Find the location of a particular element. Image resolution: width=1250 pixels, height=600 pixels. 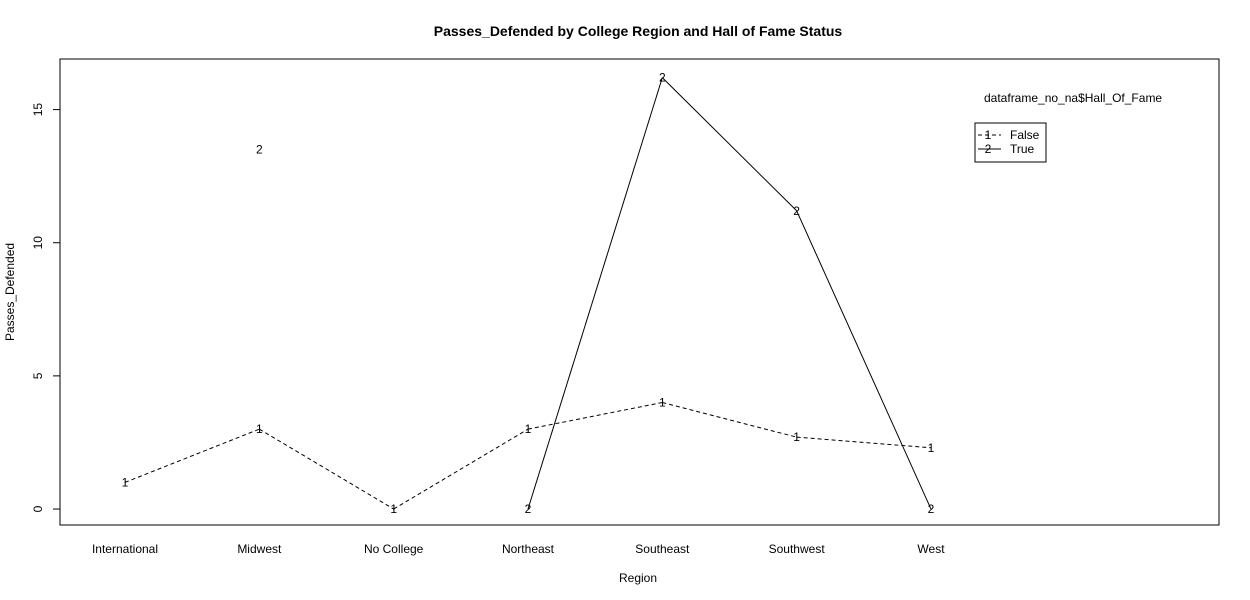

x-axis-label: Region is located at coordinates (638, 578).